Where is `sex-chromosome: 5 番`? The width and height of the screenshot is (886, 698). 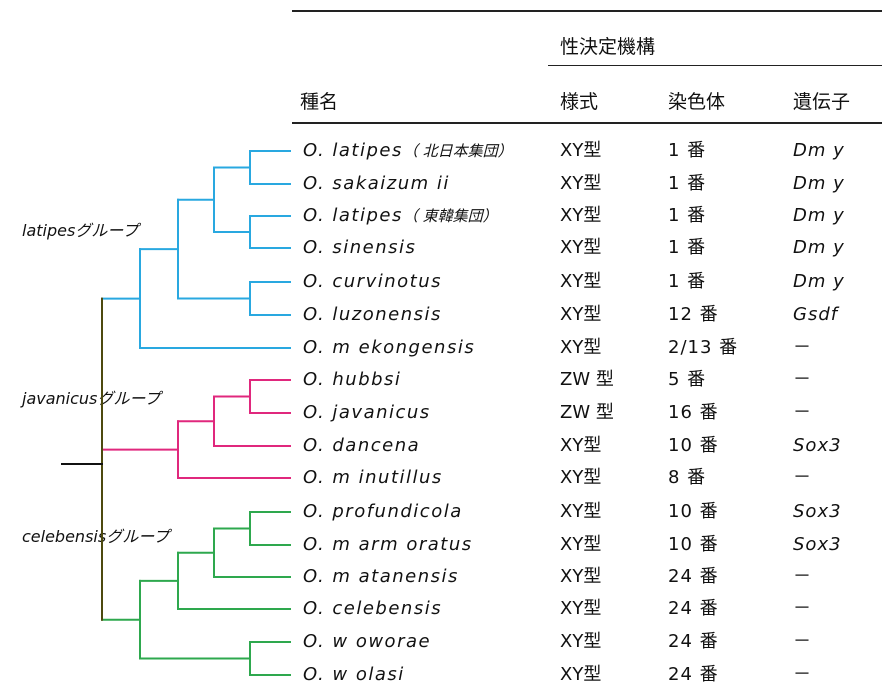
sex-chromosome: 5 番 is located at coordinates (687, 379).